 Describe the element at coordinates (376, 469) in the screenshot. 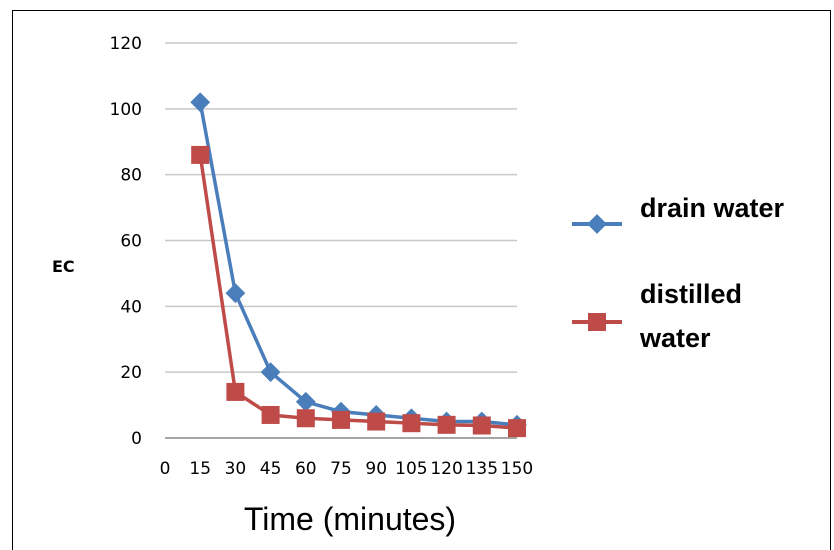

I see `x-tick-90: 90` at that location.